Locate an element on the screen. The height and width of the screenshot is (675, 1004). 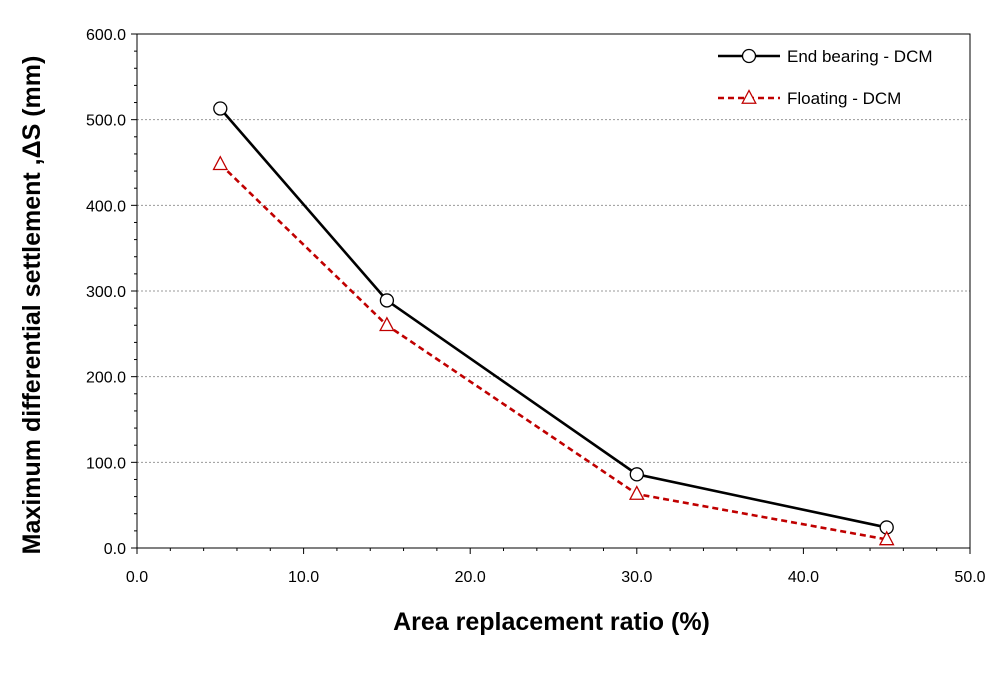
y-tick-label: 300.0 is located at coordinates (106, 292).